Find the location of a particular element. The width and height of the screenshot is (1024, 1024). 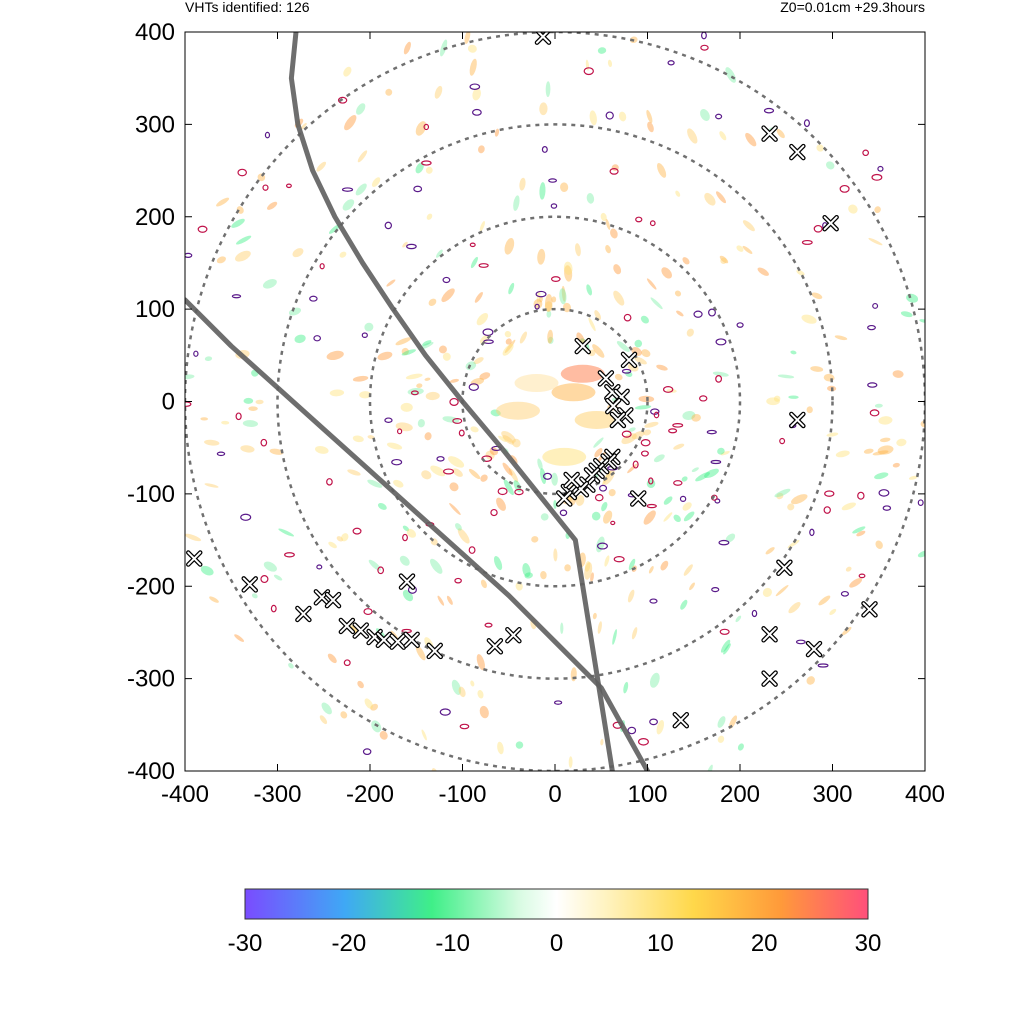

colorbar-tick-label: -10 is located at coordinates (452, 943).